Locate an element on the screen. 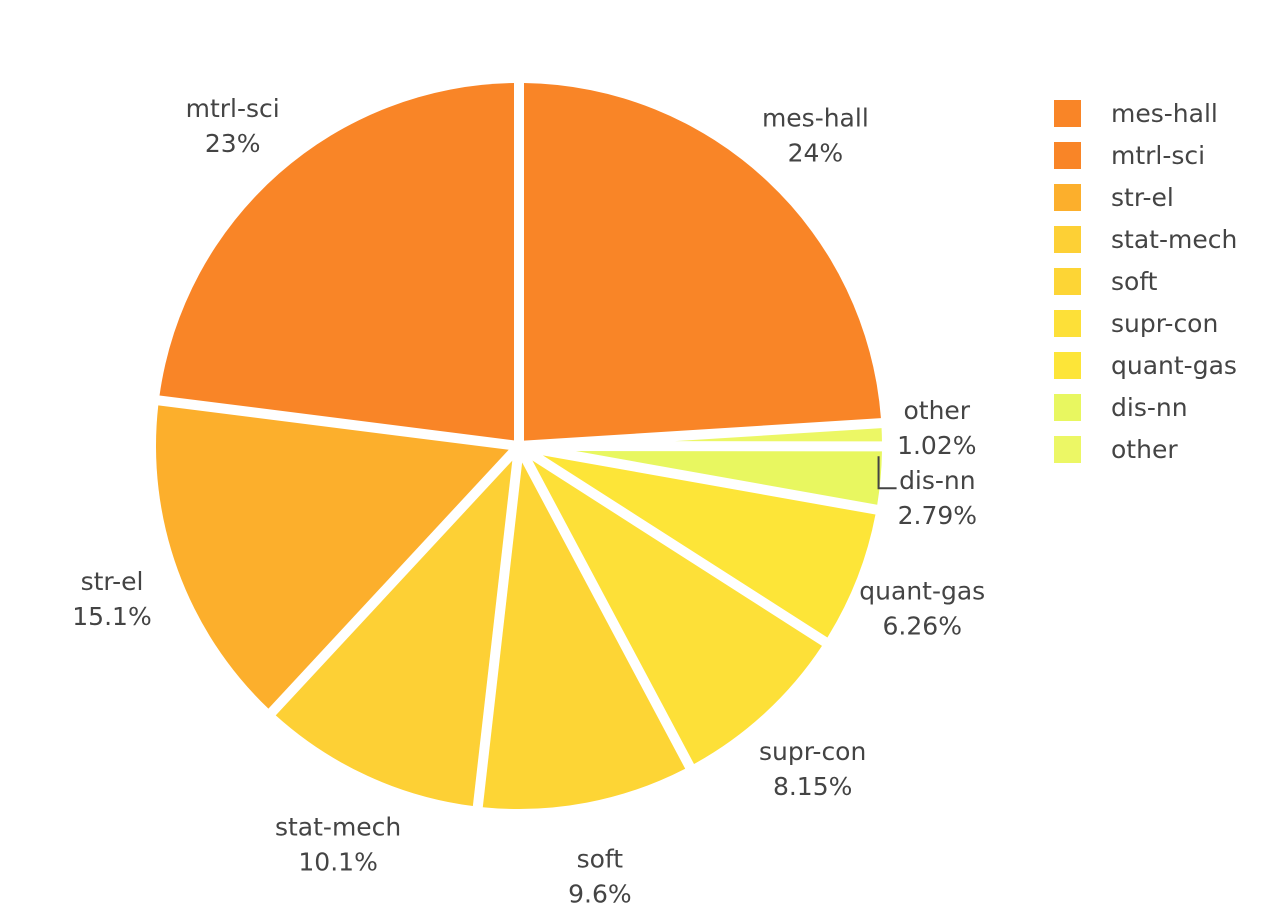 Image resolution: width=1272 pixels, height=916 pixels. pie-slice-mes-hall is located at coordinates (702, 262).